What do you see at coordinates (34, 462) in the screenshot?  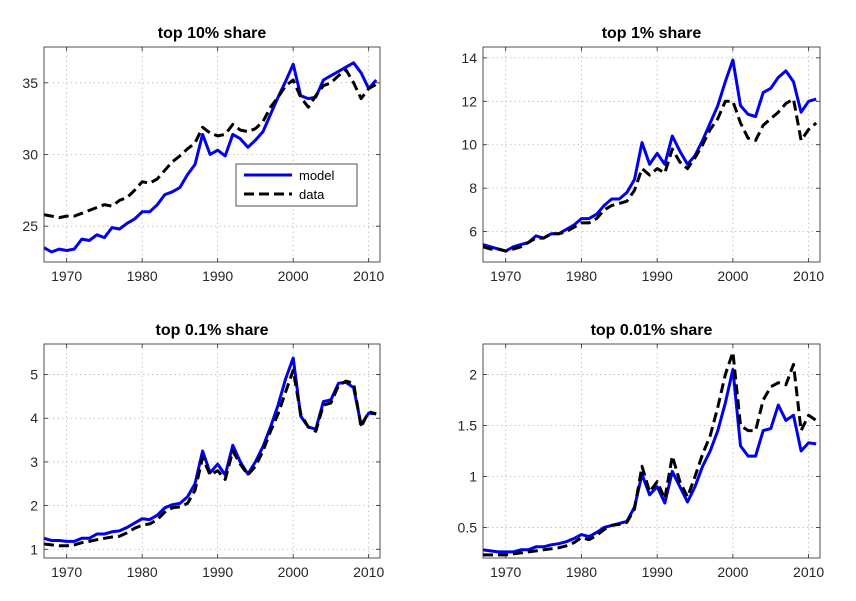 I see `y-tick-label: 3` at bounding box center [34, 462].